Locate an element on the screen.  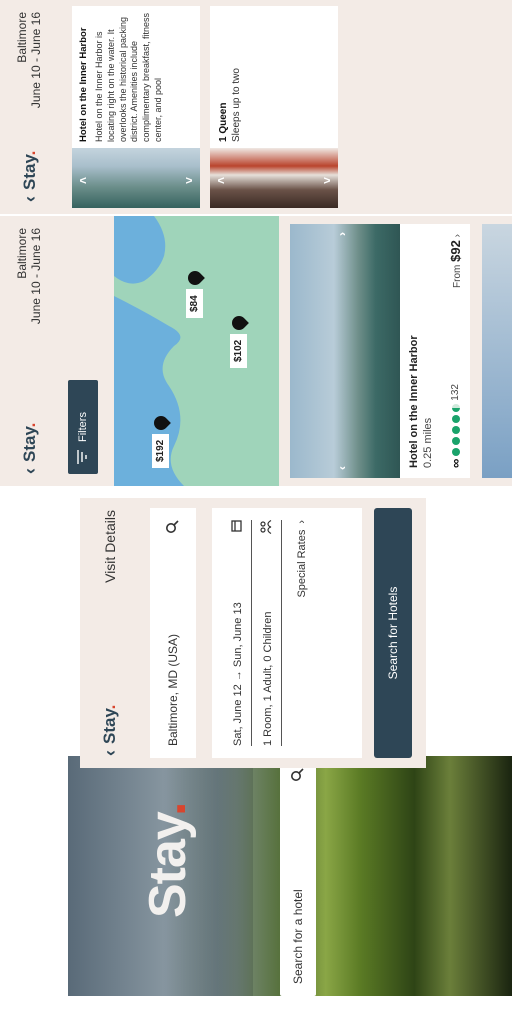
date-range-field: Sat, June 12 → Sun, June 13 is located at coordinates (237, 633).